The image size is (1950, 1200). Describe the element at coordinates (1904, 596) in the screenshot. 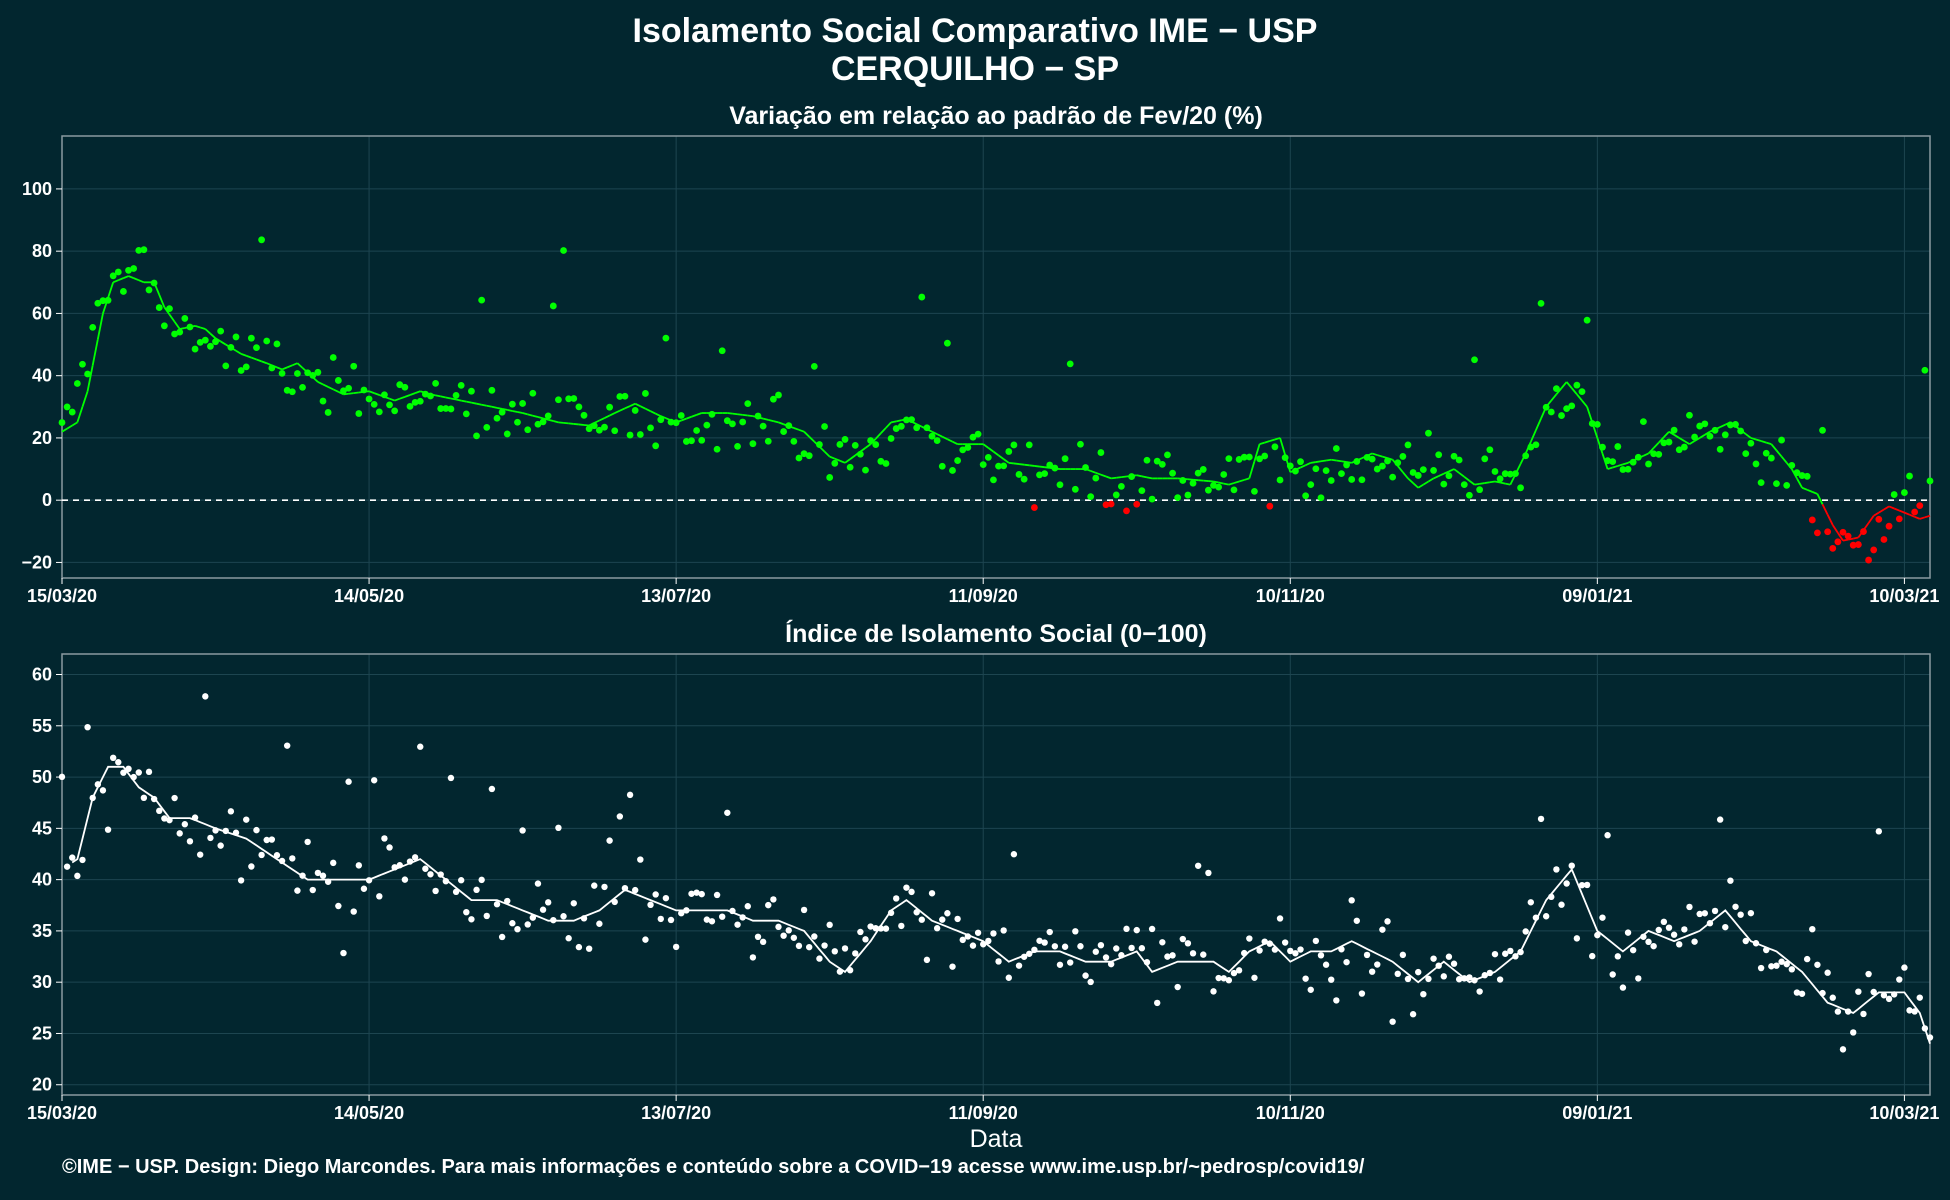

I see `x-tick-label: 10/03/21` at that location.